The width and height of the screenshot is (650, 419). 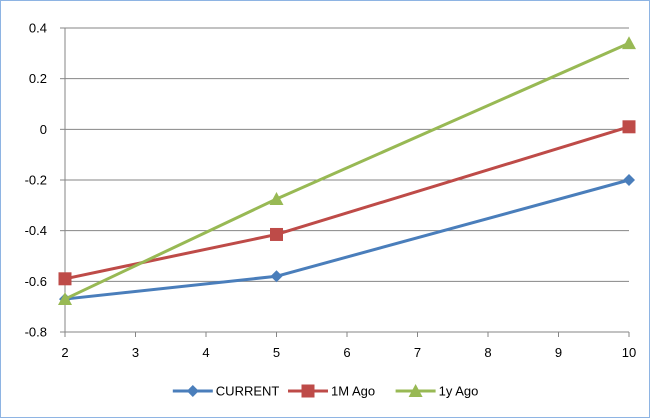 What do you see at coordinates (135, 352) in the screenshot?
I see `x-tick-label: 3` at bounding box center [135, 352].